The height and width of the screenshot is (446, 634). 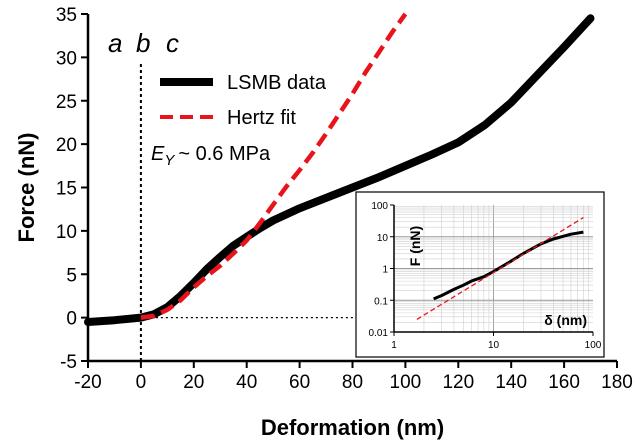 What do you see at coordinates (141, 382) in the screenshot?
I see `x-tick-label: 0` at bounding box center [141, 382].